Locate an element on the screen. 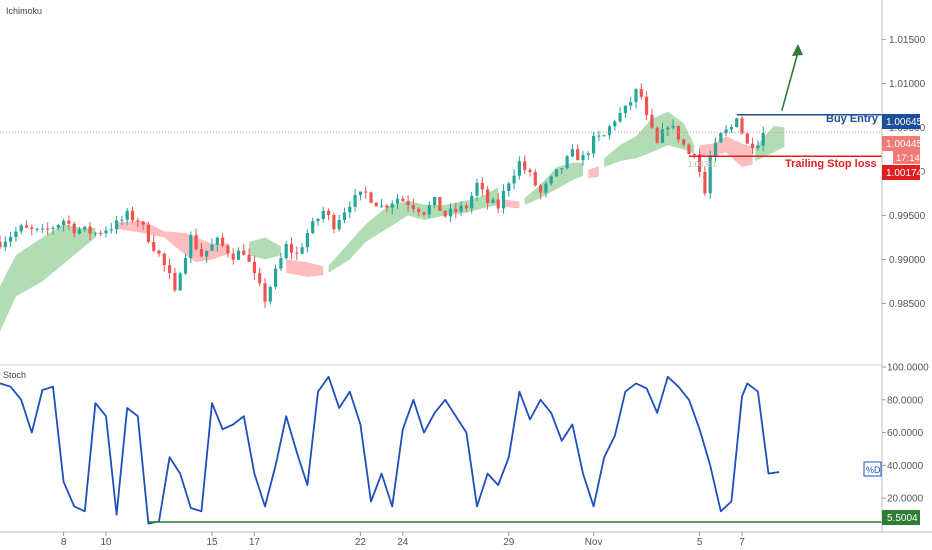 The image size is (932, 550). hidden-price-label: 1.00381 is located at coordinates (702, 164).